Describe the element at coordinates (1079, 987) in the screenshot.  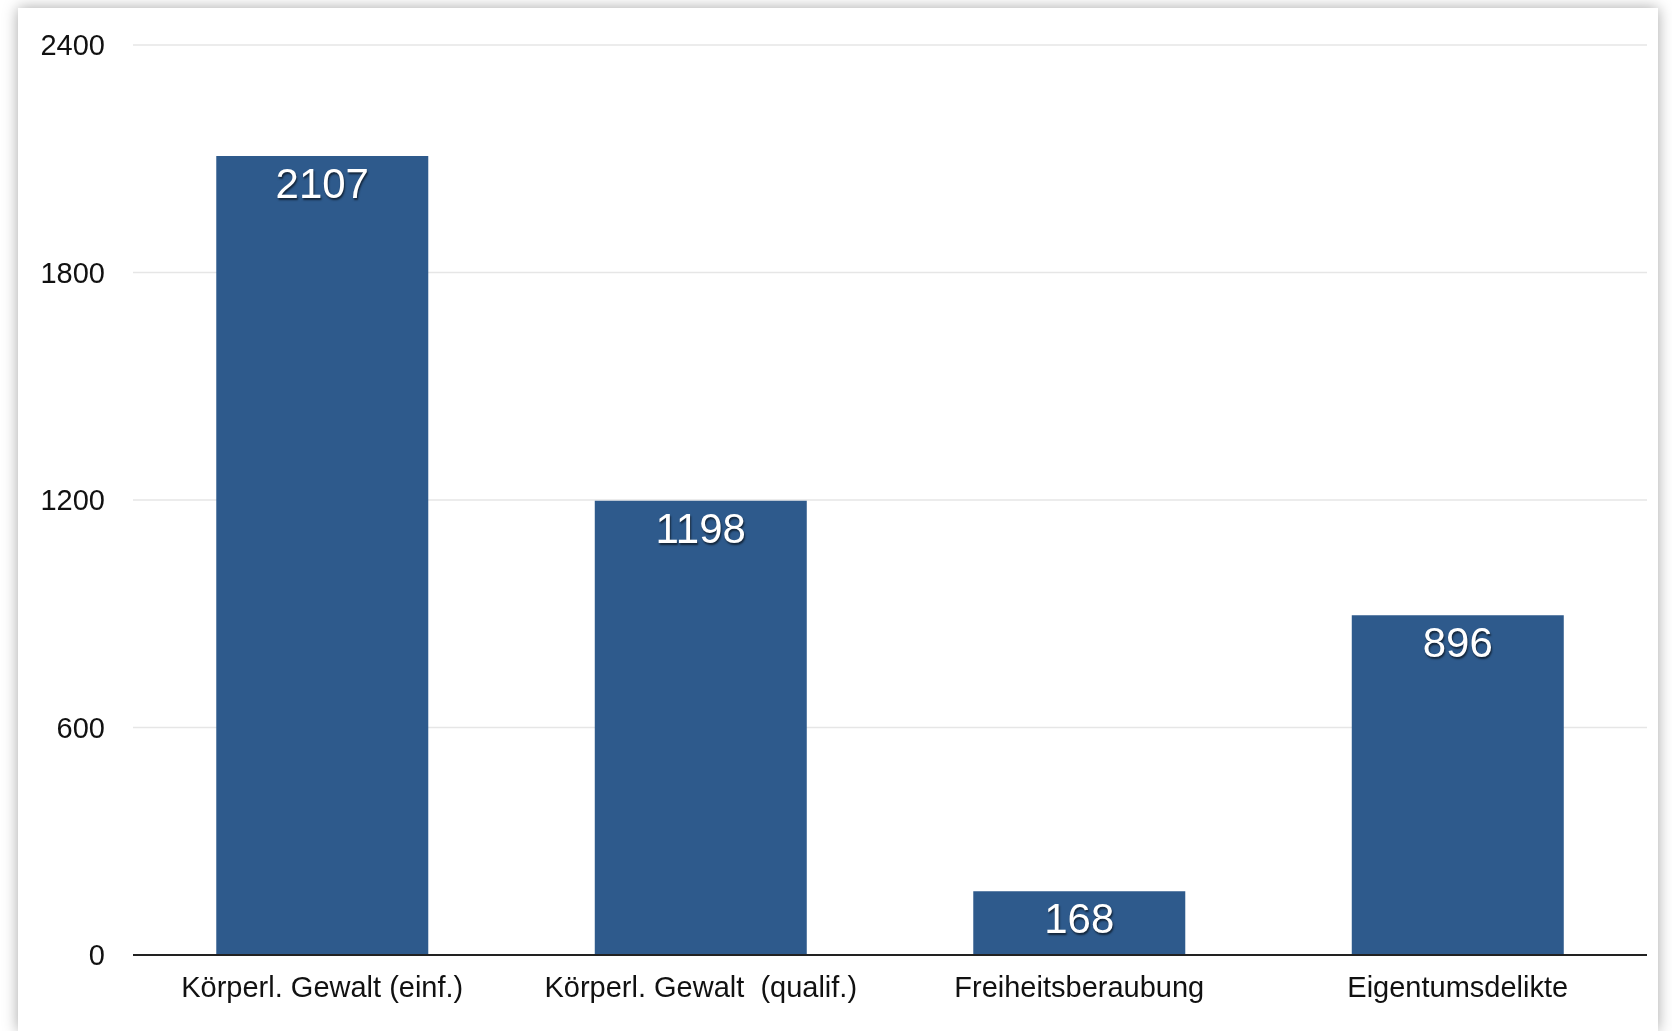
I see `x-tick-label: Freiheitsberaubung` at that location.